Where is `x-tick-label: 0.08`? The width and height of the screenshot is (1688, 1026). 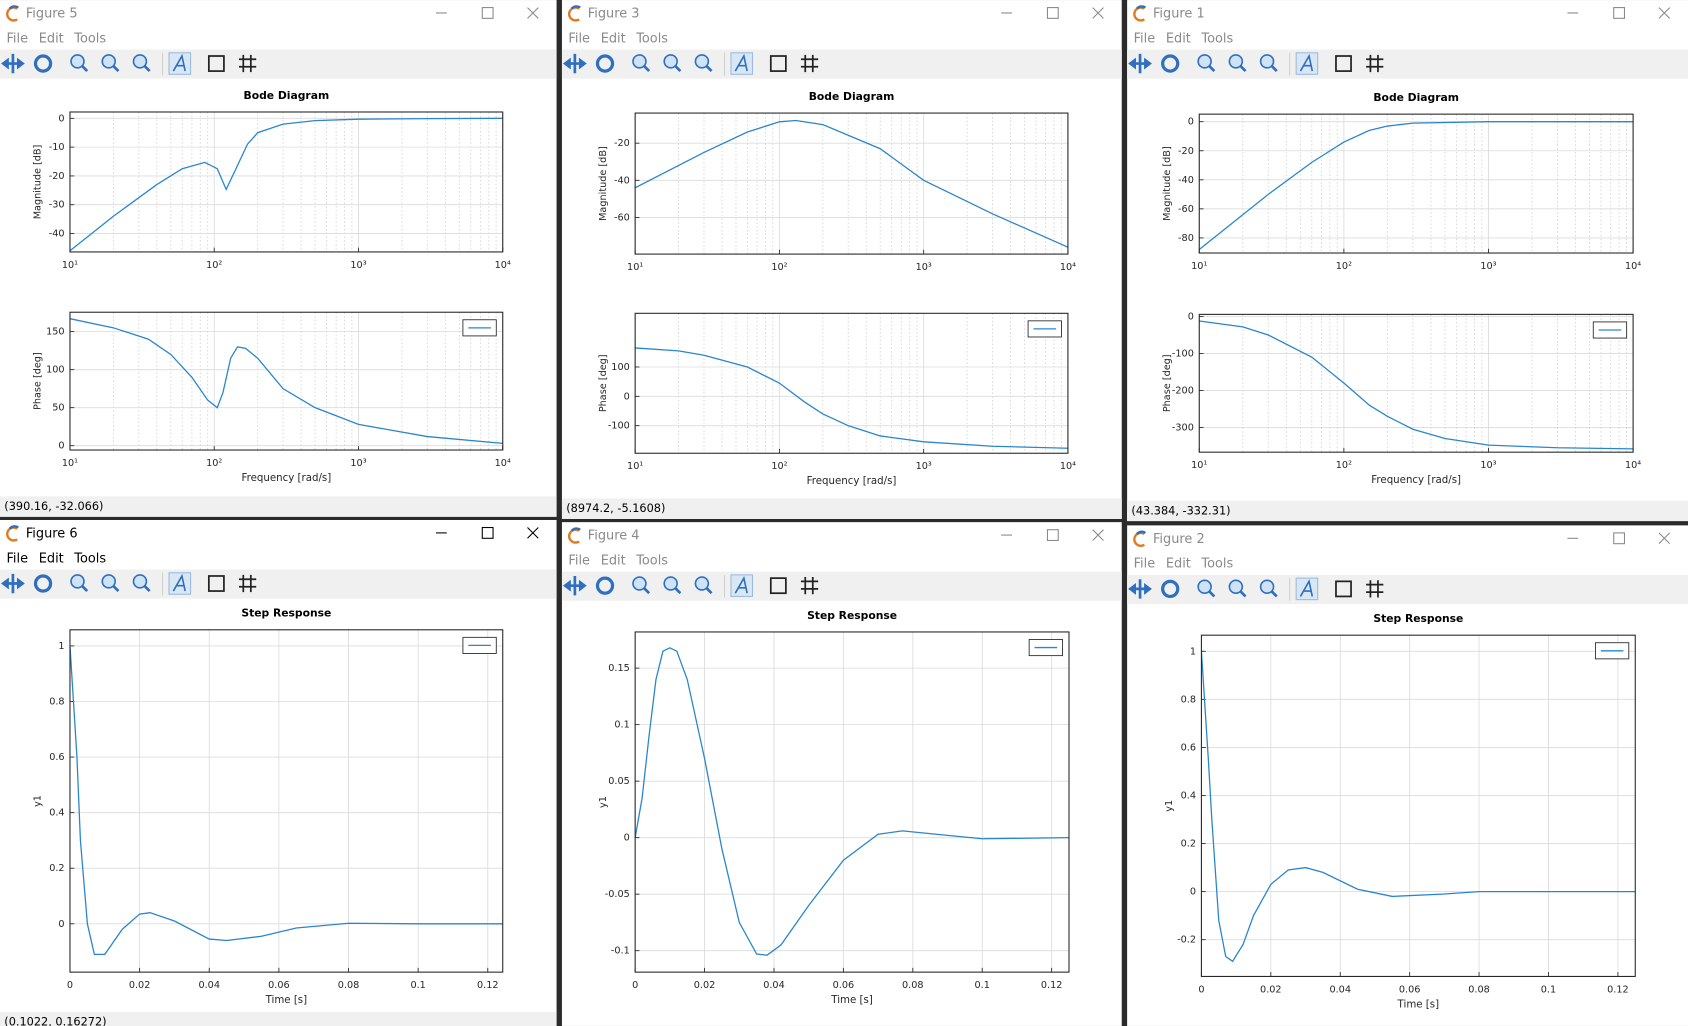 x-tick-label: 0.08 is located at coordinates (349, 985).